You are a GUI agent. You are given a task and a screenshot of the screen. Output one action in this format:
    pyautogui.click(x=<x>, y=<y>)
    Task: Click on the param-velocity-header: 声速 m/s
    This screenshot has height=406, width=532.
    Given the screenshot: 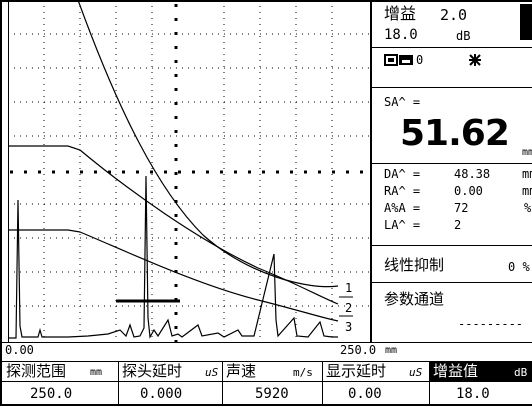 What is the action you would take?
    pyautogui.click(x=272, y=371)
    